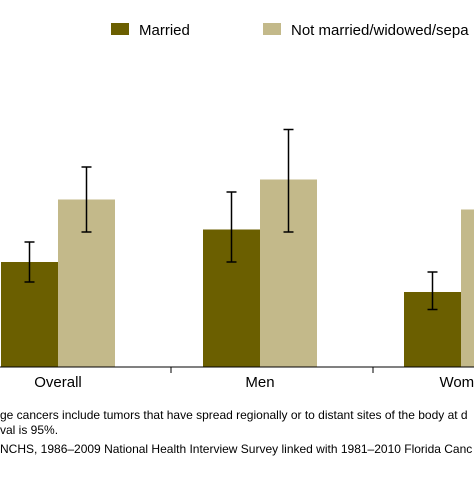 The width and height of the screenshot is (474, 479). I want to click on x-axis-labels: Overall Men Wome, so click(254, 382).